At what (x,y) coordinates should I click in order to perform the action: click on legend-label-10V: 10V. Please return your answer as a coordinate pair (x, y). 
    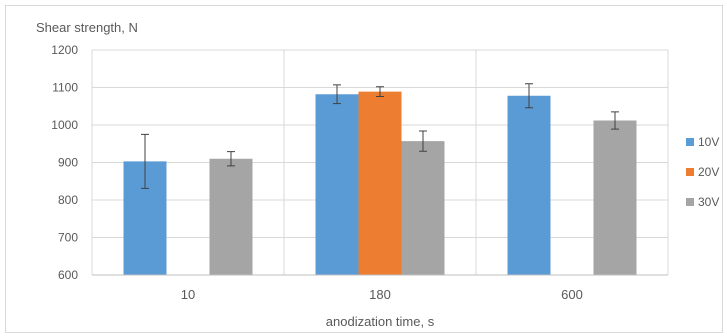
    Looking at the image, I should click on (708, 142).